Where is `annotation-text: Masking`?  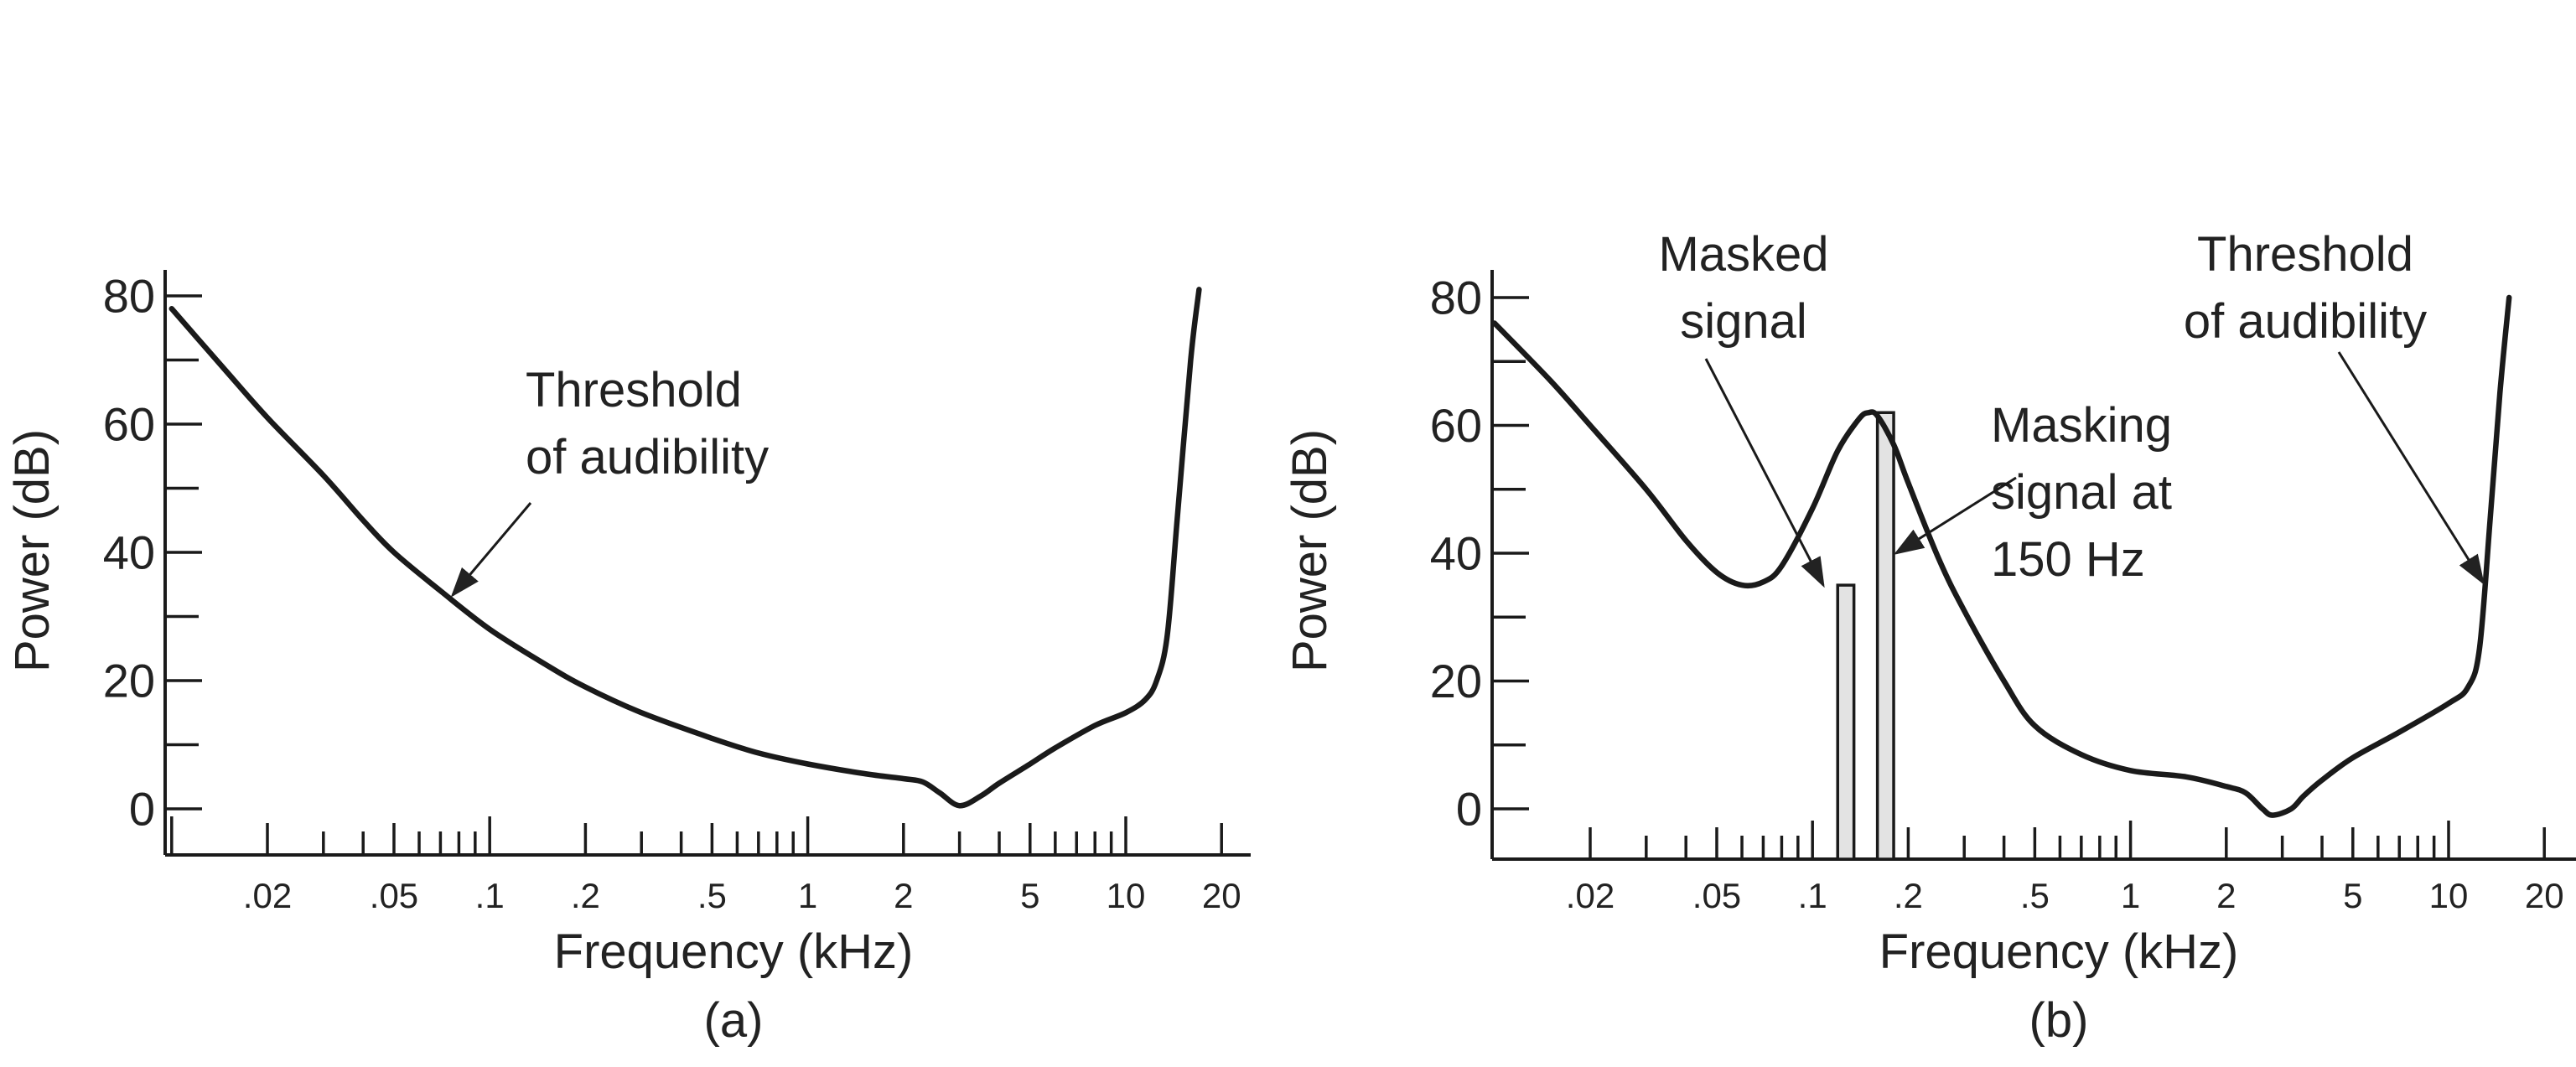 annotation-text: Masking is located at coordinates (2081, 425).